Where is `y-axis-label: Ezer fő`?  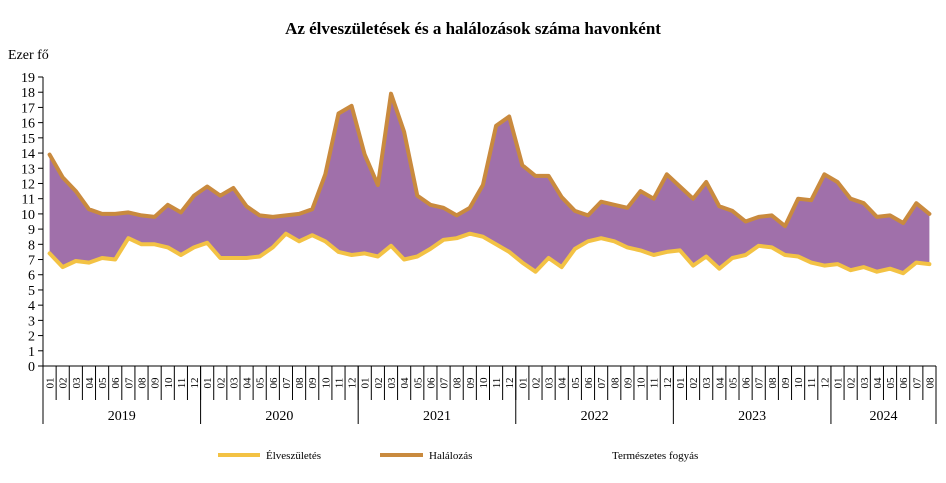
y-axis-label: Ezer fő is located at coordinates (28, 55).